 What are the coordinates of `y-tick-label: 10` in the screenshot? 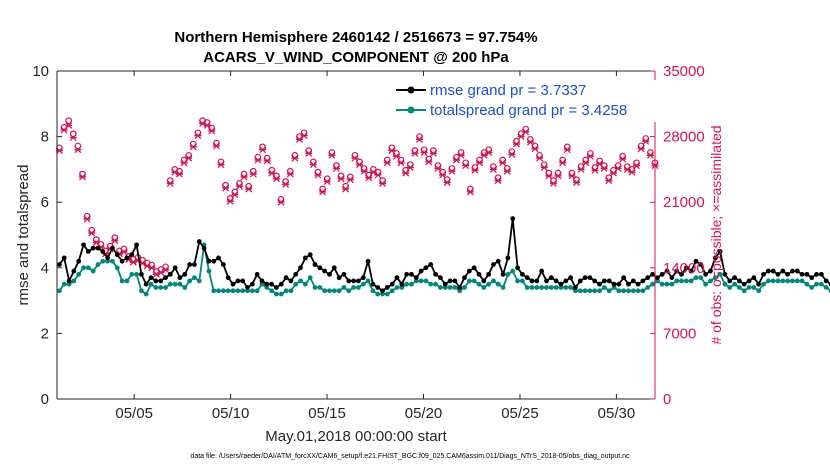 It's located at (40, 71).